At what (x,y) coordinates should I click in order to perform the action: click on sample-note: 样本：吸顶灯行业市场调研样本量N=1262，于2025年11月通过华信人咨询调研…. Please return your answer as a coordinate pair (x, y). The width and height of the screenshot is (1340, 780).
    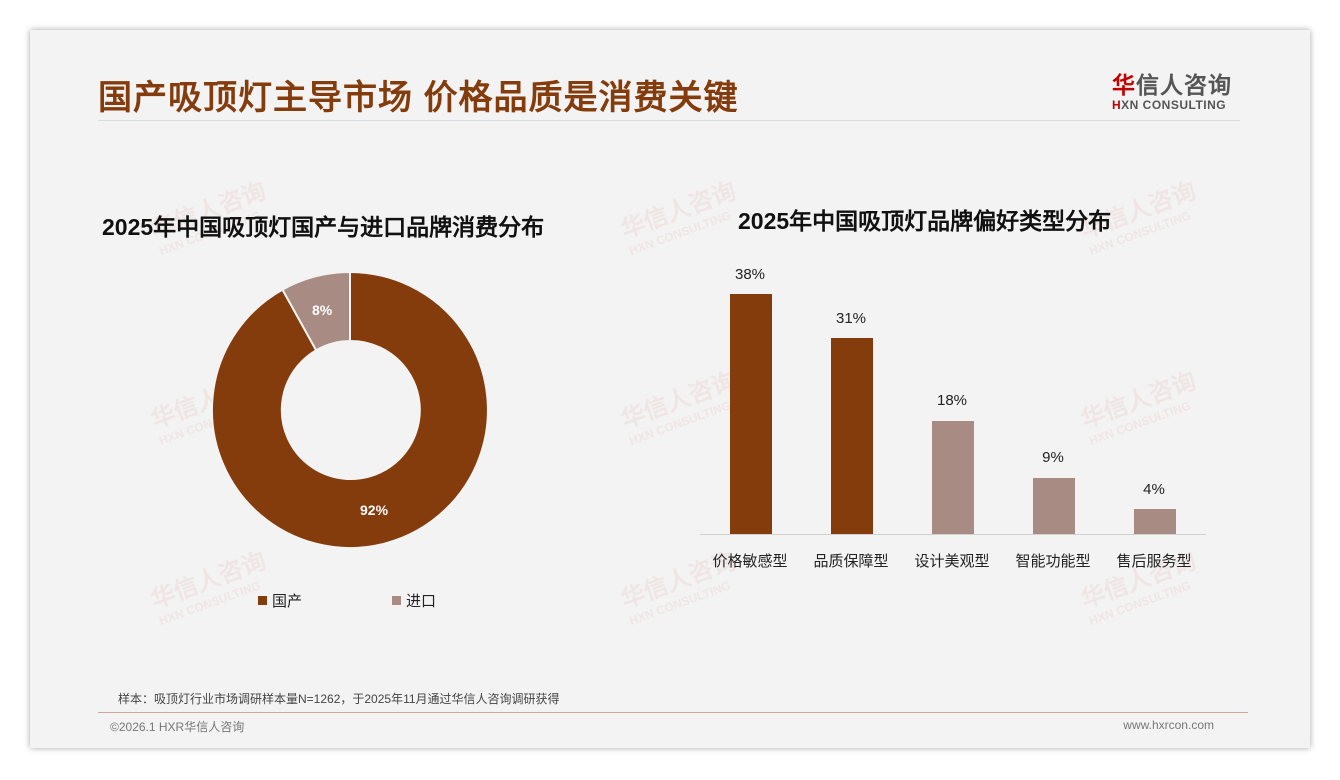
    Looking at the image, I should click on (339, 699).